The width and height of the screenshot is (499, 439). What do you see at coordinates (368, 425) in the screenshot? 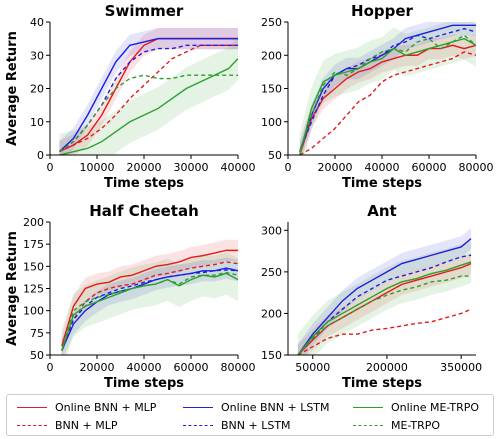
I see `legend-swatch-me-trpo` at bounding box center [368, 425].